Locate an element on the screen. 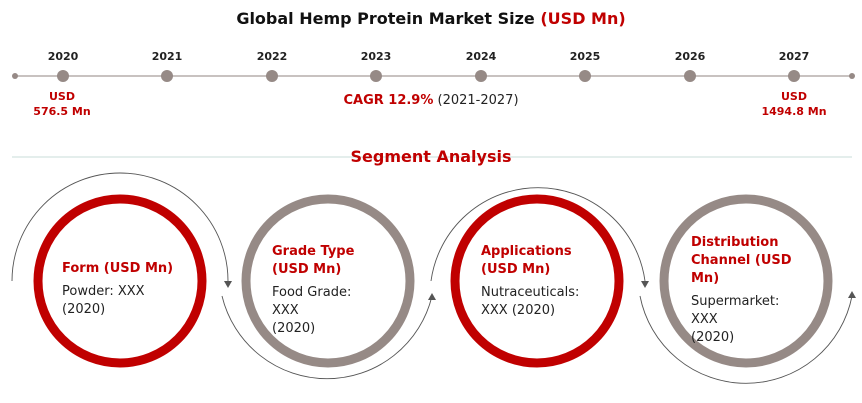 This screenshot has width=862, height=403. end-value-line1: USD is located at coordinates (794, 96).